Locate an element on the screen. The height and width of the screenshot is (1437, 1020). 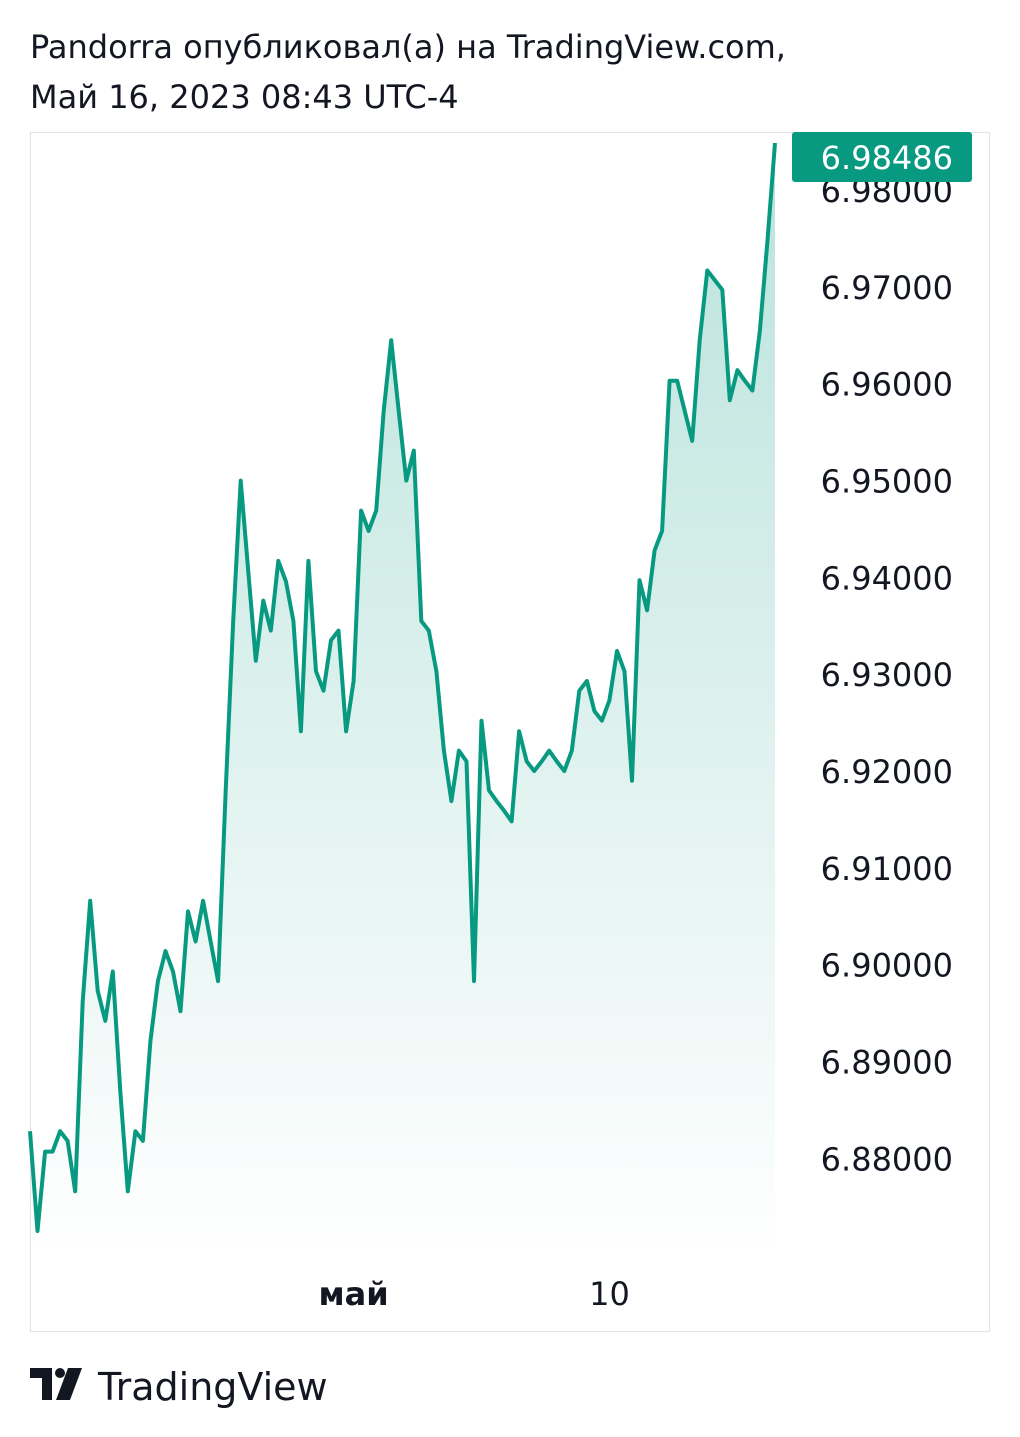
logo is located at coordinates (56, 1384).